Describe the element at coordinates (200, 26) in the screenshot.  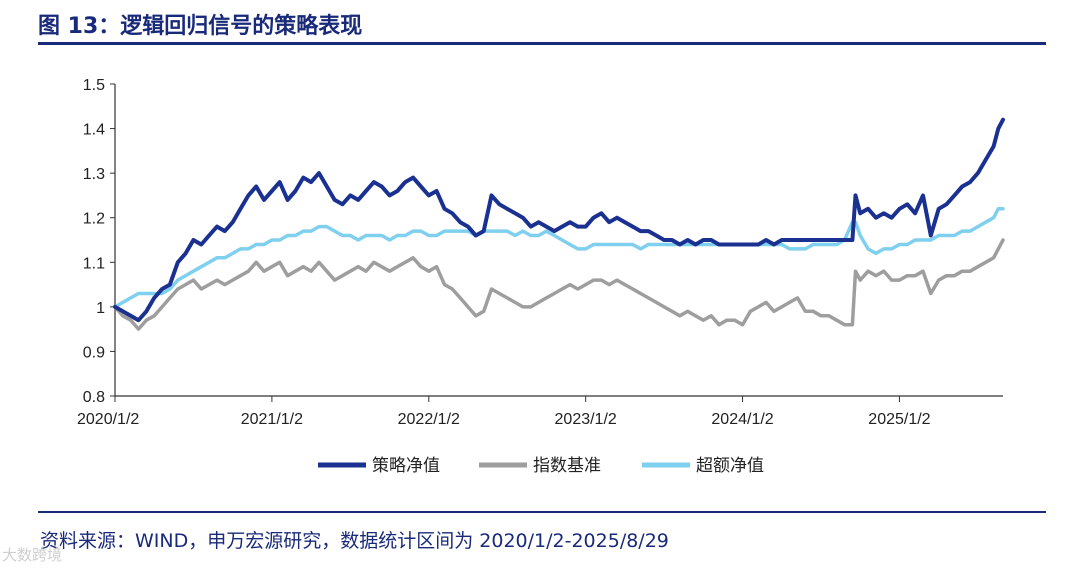
I see `page-title: 图 13：逻辑回归信号的策略表现` at that location.